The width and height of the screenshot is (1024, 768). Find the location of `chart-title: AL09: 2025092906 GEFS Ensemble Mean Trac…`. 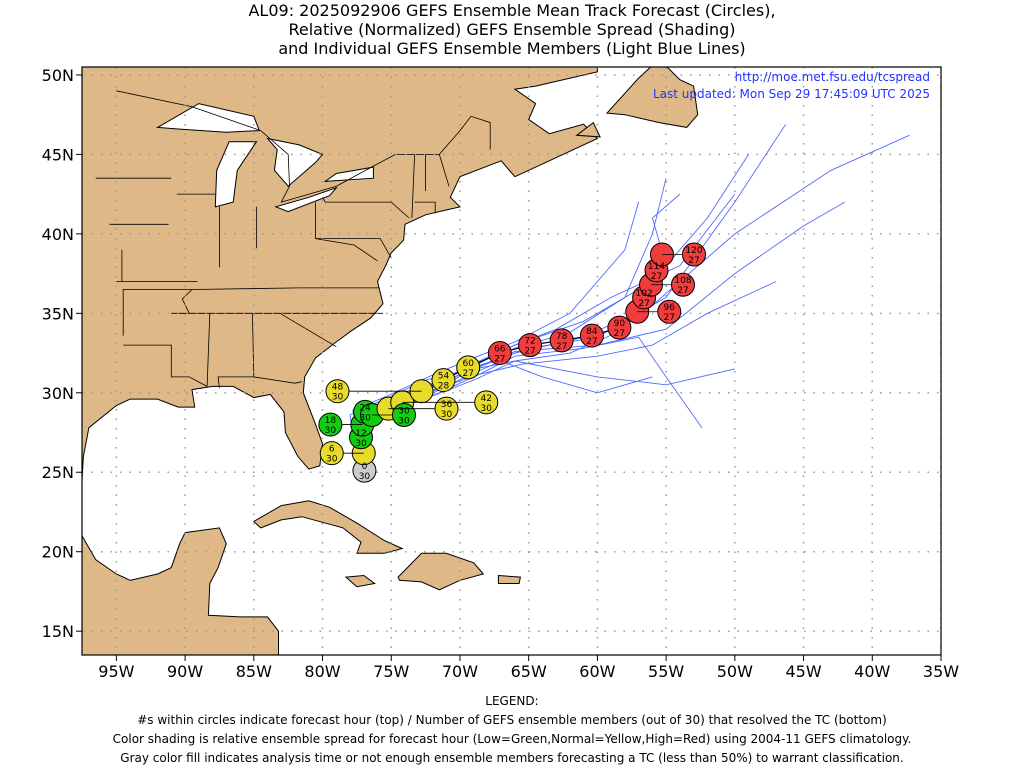

chart-title: AL09: 2025092906 GEFS Ensemble Mean Trac… is located at coordinates (512, 29).